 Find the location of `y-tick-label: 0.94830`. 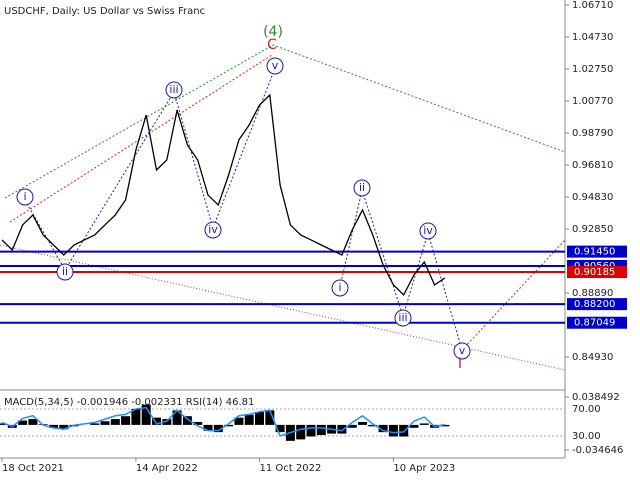

y-tick-label: 0.94830 is located at coordinates (592, 197).